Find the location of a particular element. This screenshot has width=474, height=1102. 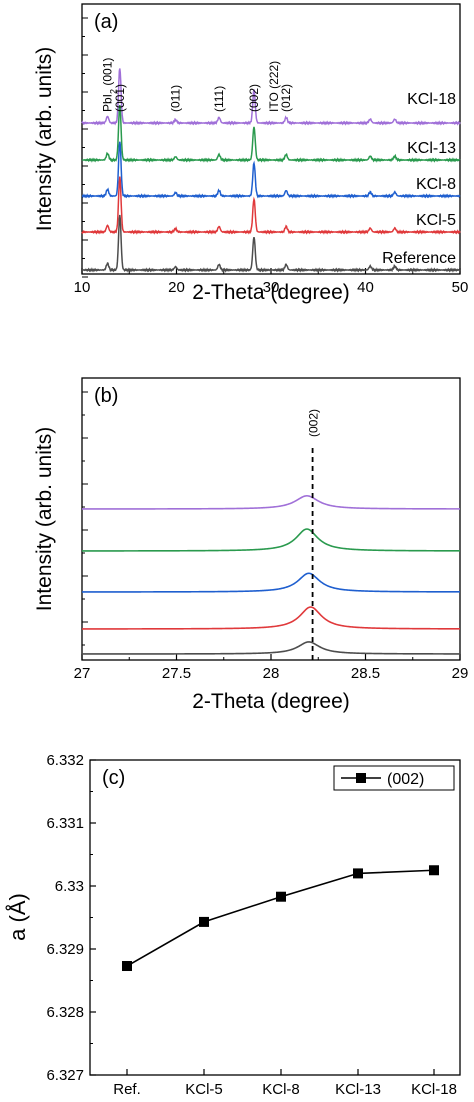

panel-a-peak-label: (111) is located at coordinates (219, 99).